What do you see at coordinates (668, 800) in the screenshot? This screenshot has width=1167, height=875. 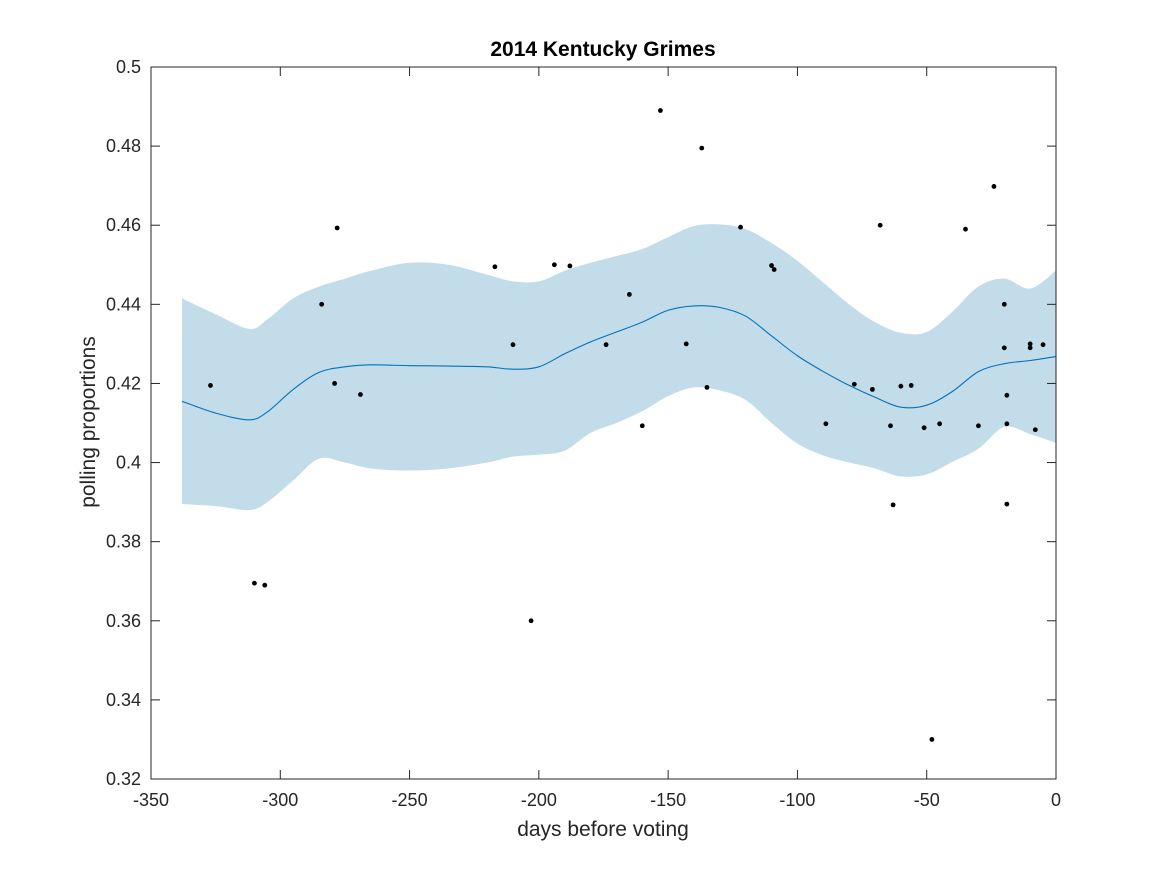 I see `x-tick-label: -150` at bounding box center [668, 800].